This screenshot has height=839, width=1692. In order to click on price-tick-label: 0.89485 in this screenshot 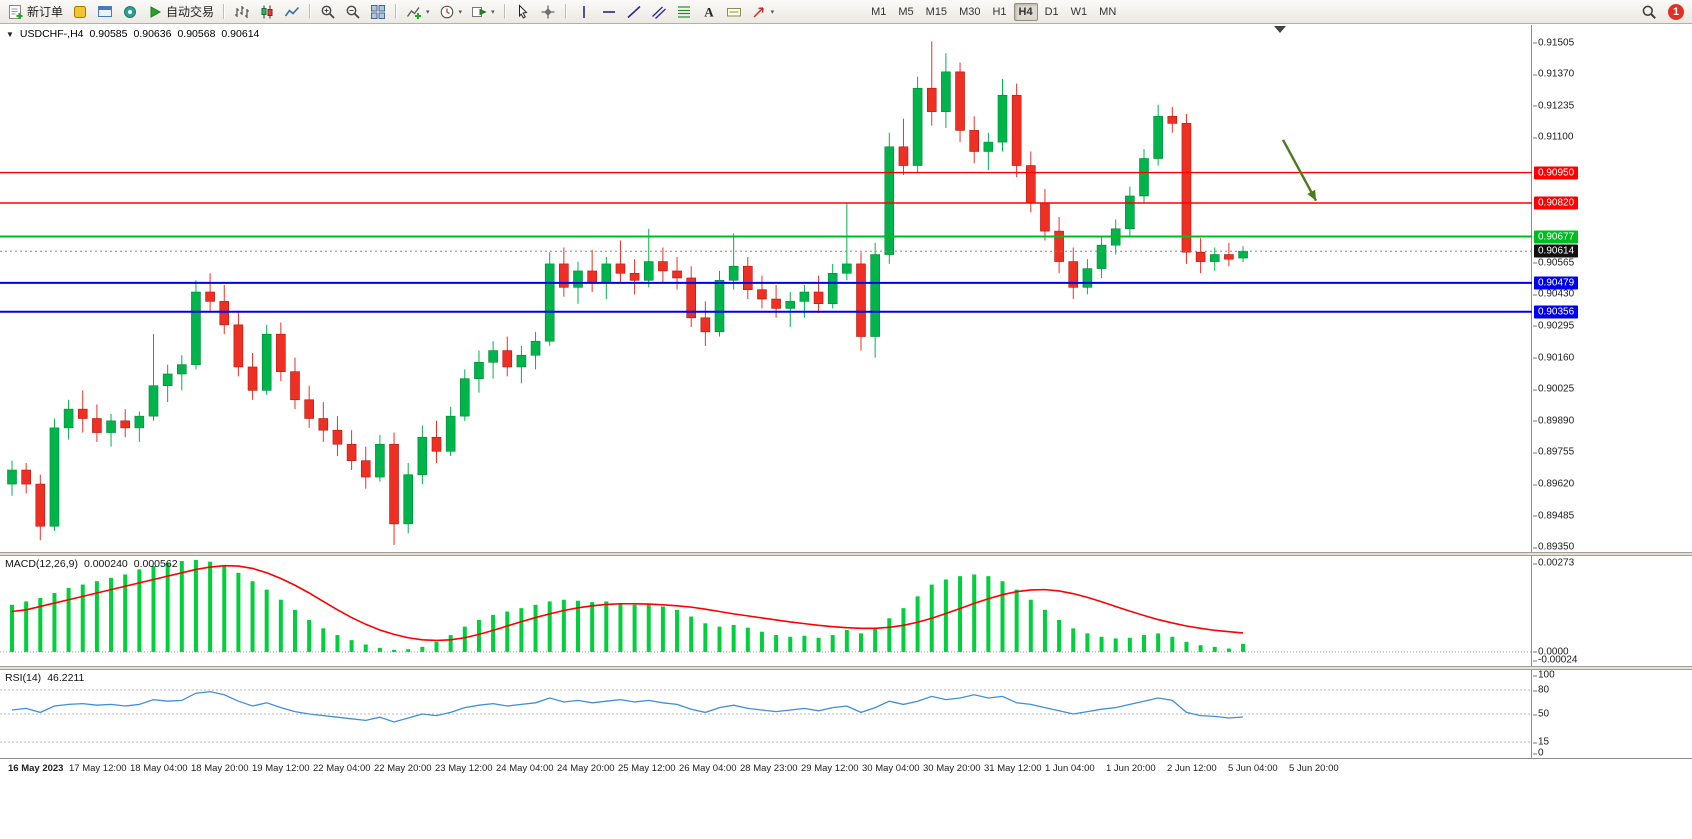, I will do `click(1553, 516)`.